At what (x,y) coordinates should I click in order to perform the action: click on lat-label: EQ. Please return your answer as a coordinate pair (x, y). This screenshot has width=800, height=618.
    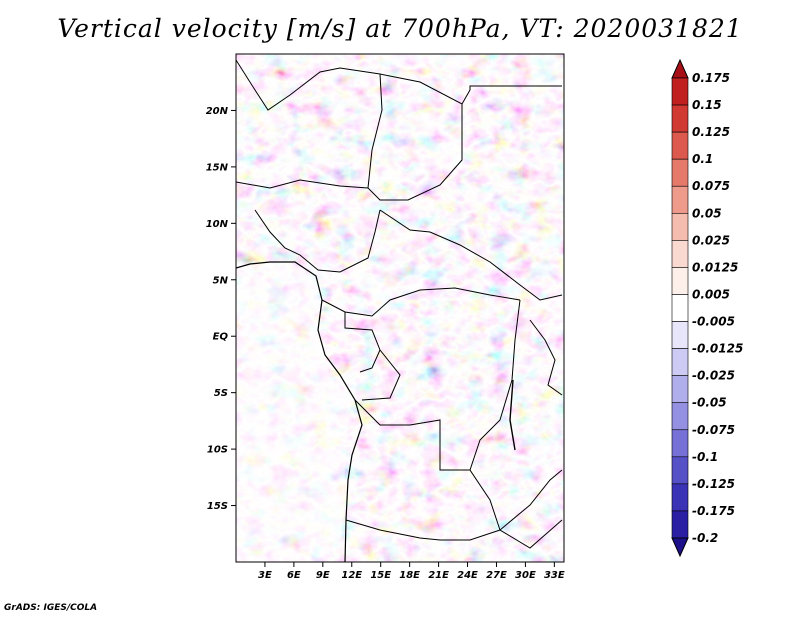
    Looking at the image, I should click on (221, 337).